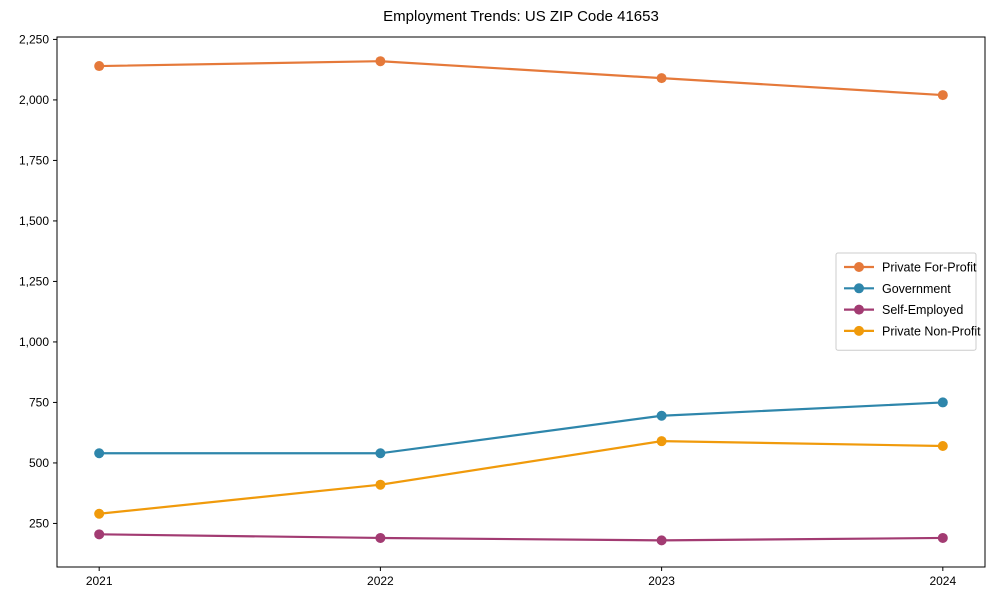  I want to click on legend-marker-self-employed, so click(859, 309).